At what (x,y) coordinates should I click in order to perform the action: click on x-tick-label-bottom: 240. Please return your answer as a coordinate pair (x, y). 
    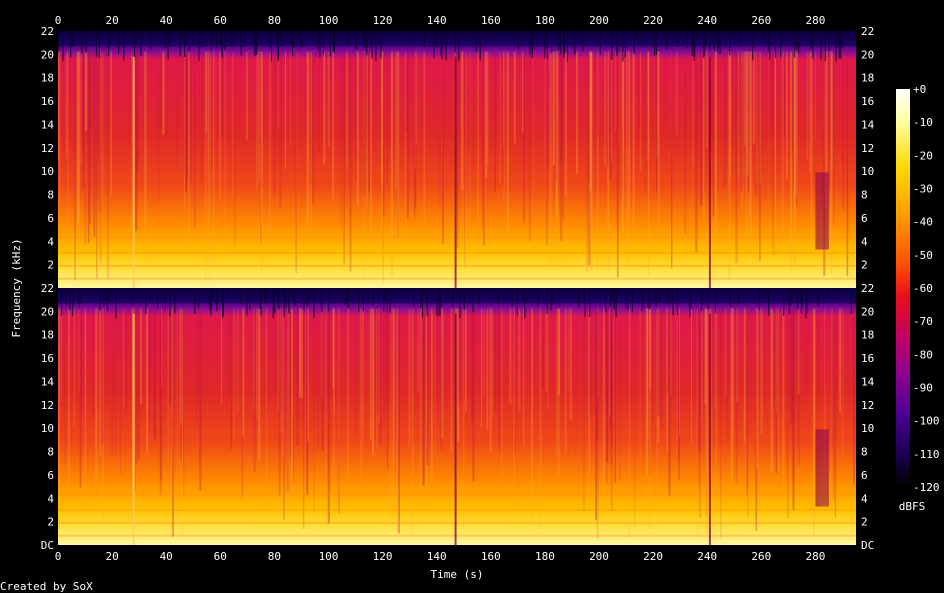
    Looking at the image, I should click on (707, 556).